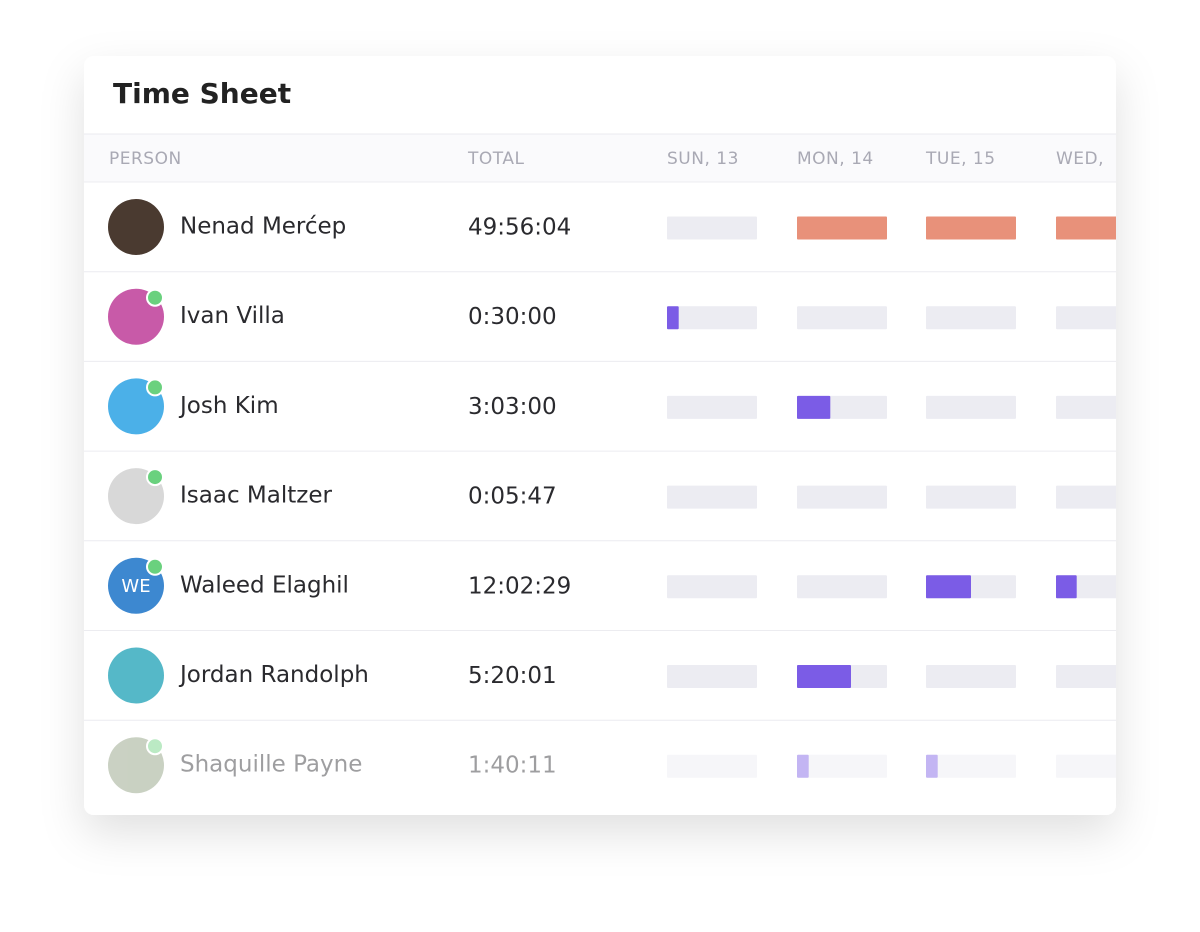 Image resolution: width=1200 pixels, height=932 pixels. Describe the element at coordinates (835, 159) in the screenshot. I see `column-header: MON, 14` at that location.